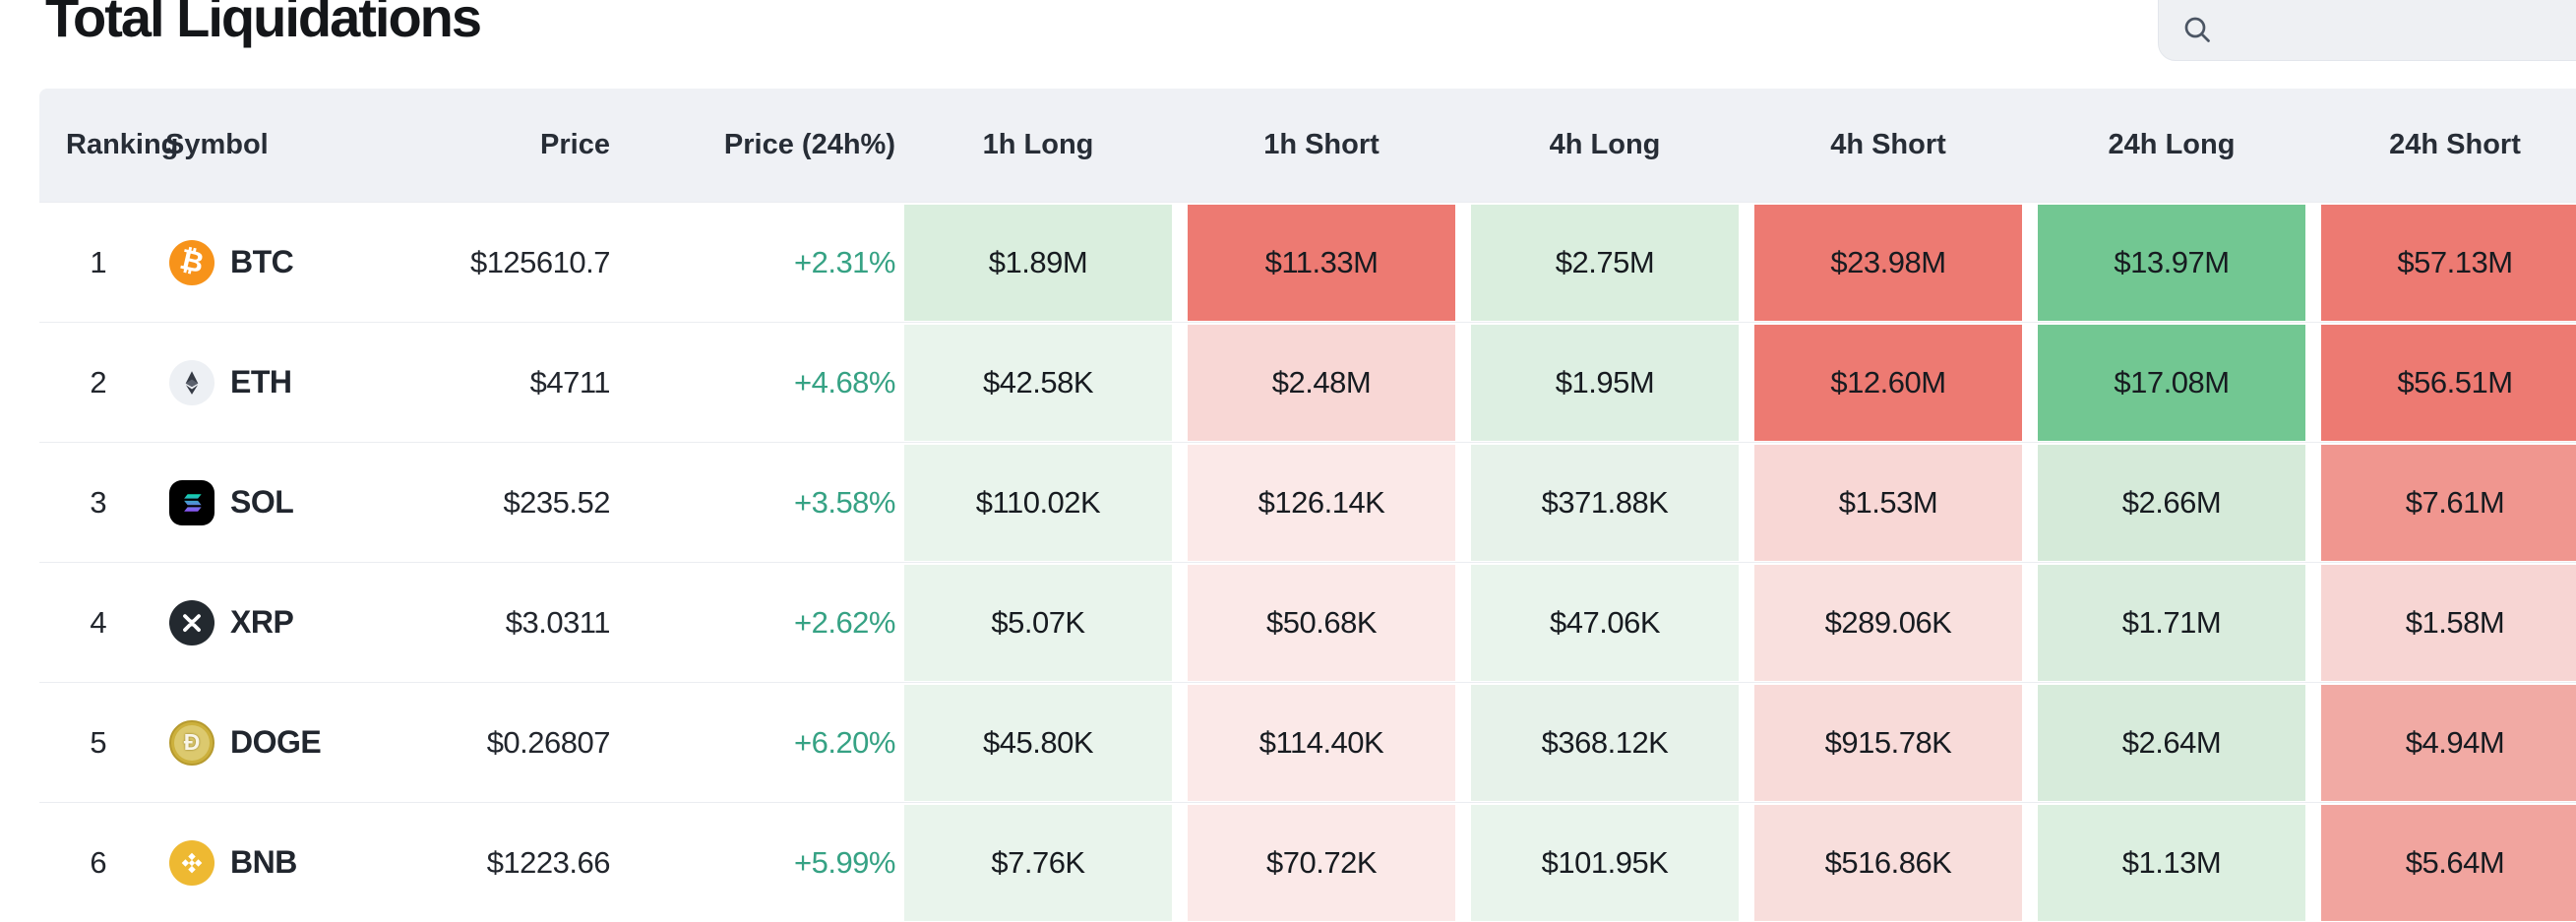 This screenshot has width=2576, height=922. Describe the element at coordinates (192, 622) in the screenshot. I see `xrp-icon` at that location.